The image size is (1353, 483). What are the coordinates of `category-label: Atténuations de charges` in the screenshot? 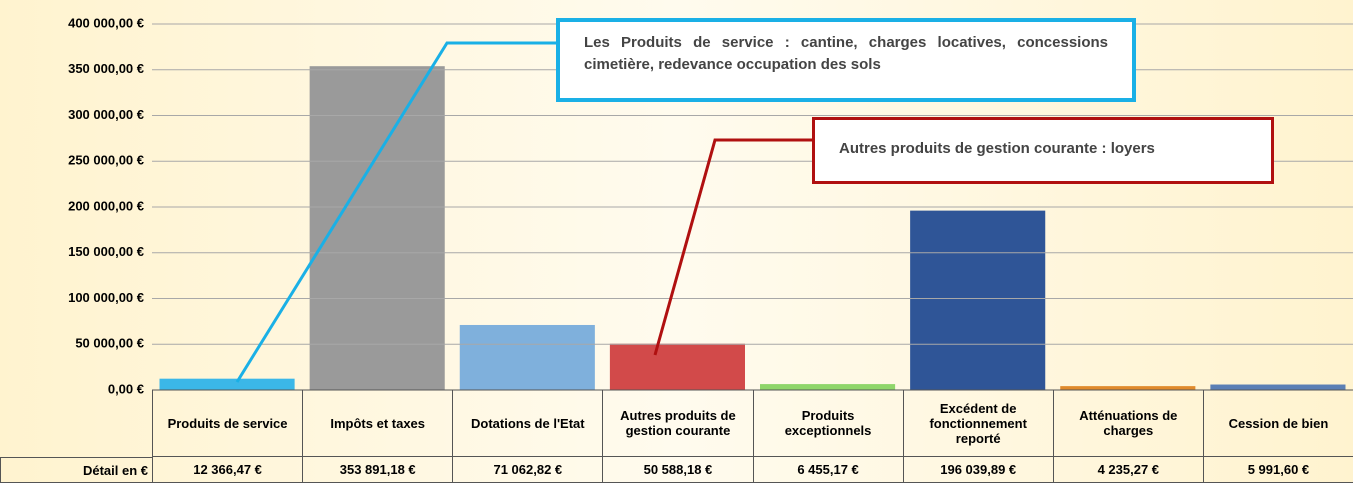 It's located at (1127, 423).